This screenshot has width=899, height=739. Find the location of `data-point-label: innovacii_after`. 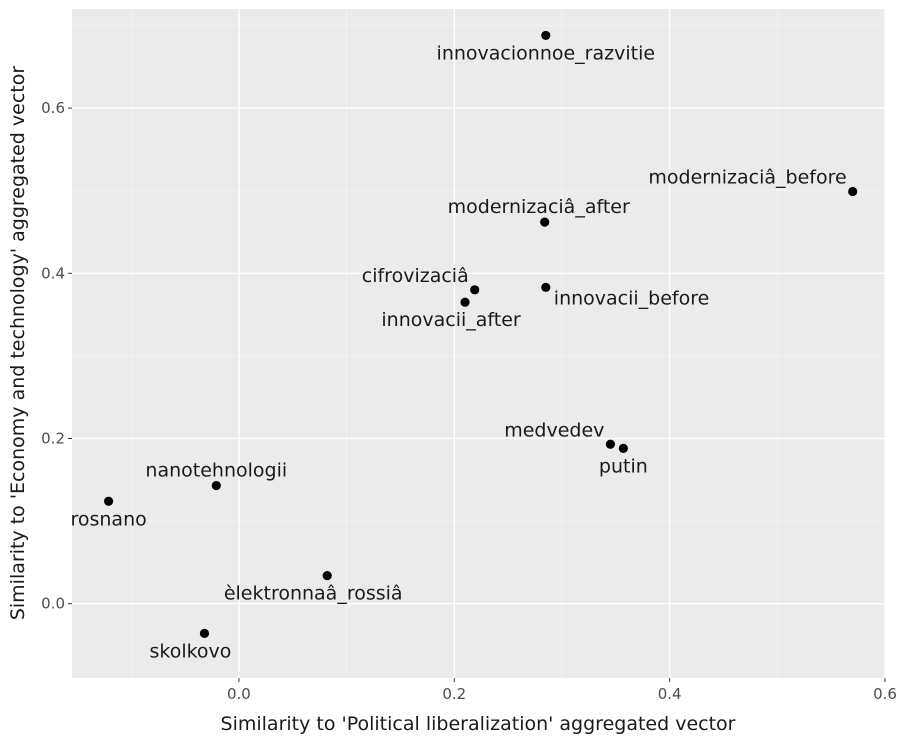

data-point-label: innovacii_after is located at coordinates (451, 320).